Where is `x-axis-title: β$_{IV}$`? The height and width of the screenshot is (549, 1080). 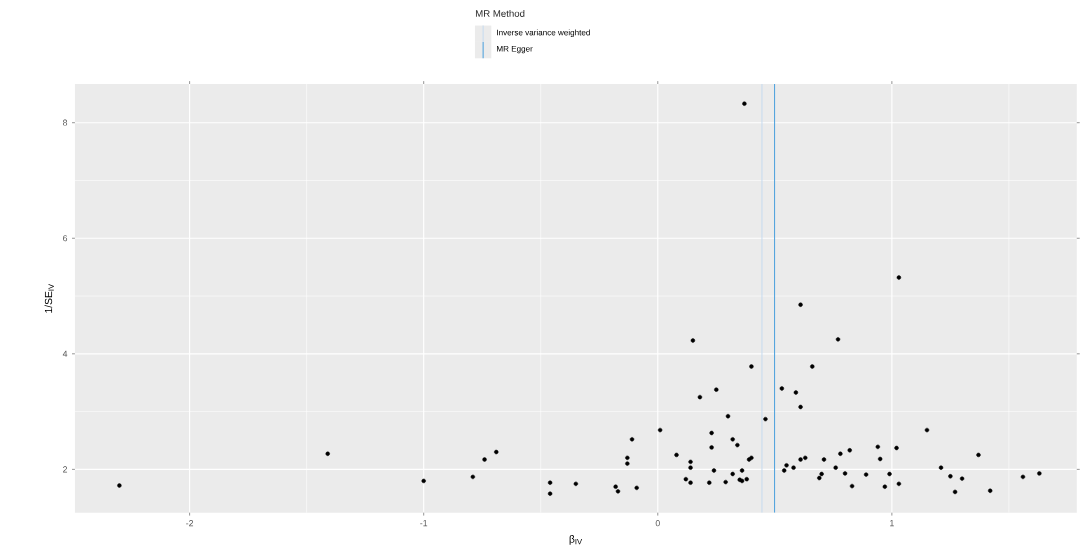
x-axis-title: β$_{IV}$ is located at coordinates (576, 540).